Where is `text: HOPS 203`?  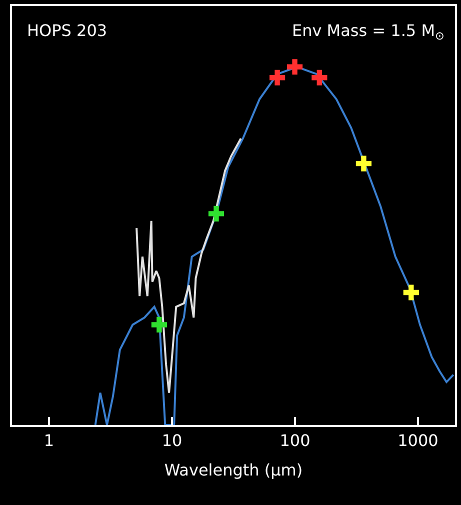 text: HOPS 203 is located at coordinates (67, 30).